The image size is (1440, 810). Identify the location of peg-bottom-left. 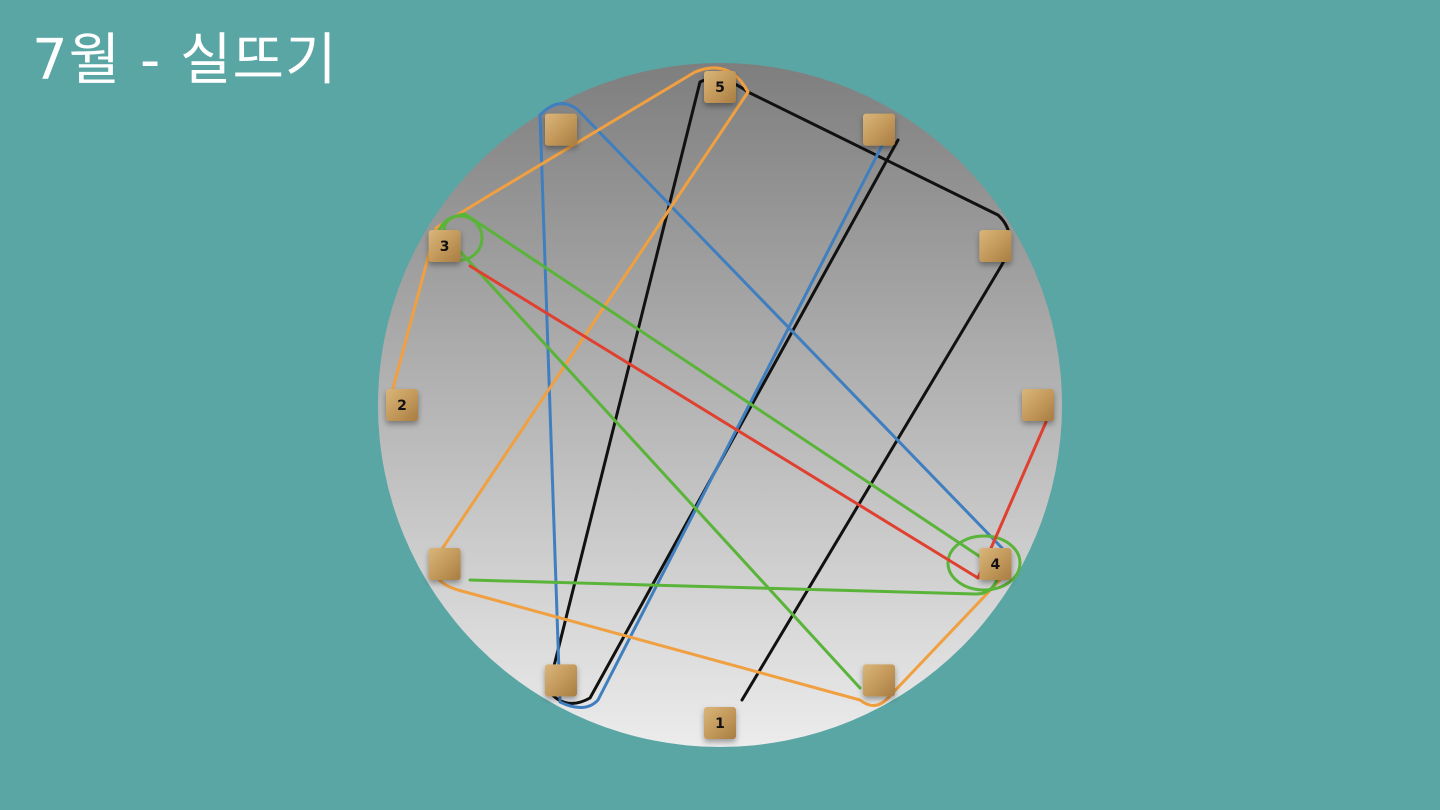
(561, 680).